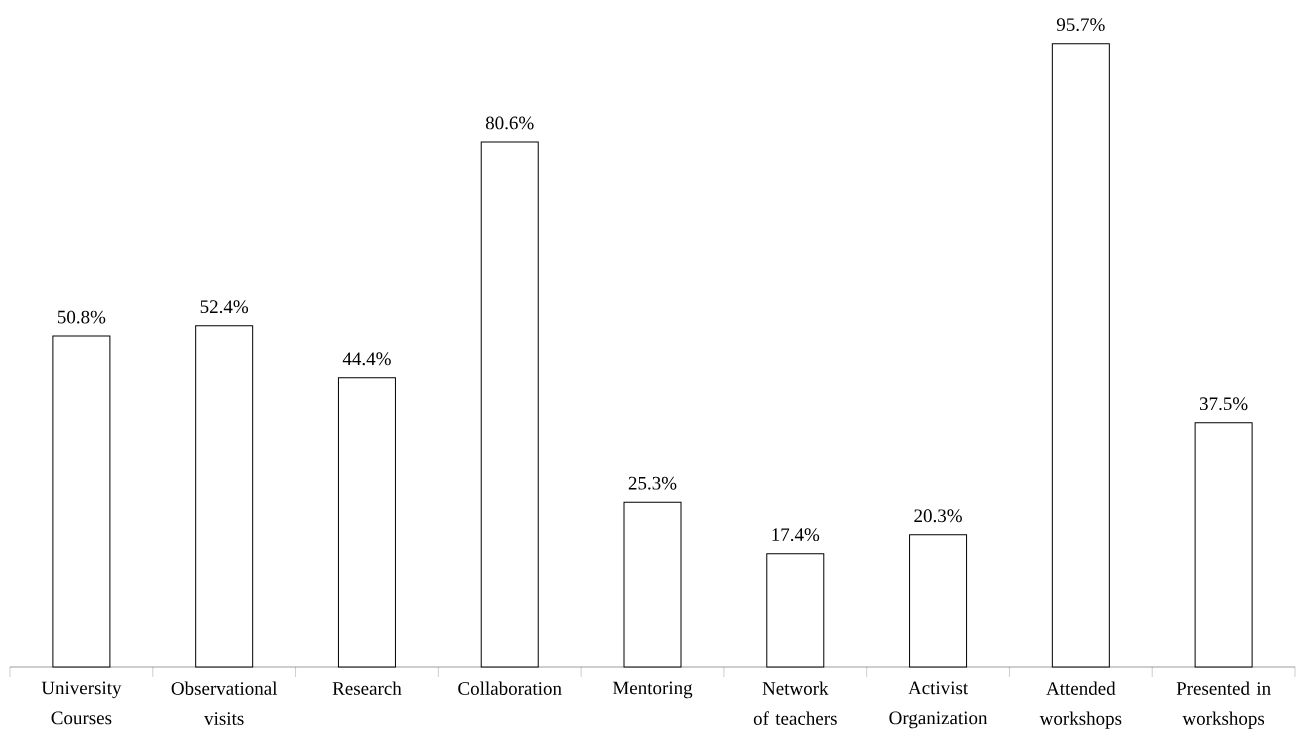 This screenshot has width=1305, height=750. What do you see at coordinates (81, 703) in the screenshot?
I see `x-tick-label: University Courses` at bounding box center [81, 703].